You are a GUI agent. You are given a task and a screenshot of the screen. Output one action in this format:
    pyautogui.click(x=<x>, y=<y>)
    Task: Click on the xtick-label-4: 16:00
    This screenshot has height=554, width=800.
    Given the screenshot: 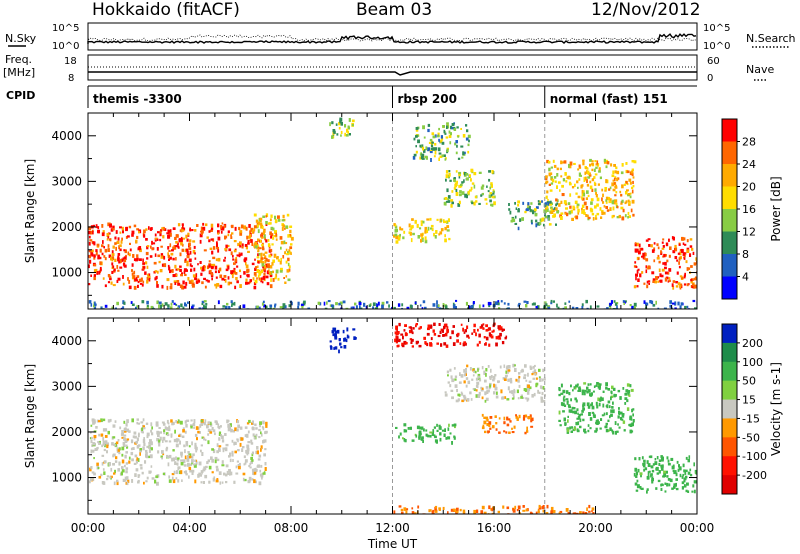 What is the action you would take?
    pyautogui.click(x=494, y=528)
    